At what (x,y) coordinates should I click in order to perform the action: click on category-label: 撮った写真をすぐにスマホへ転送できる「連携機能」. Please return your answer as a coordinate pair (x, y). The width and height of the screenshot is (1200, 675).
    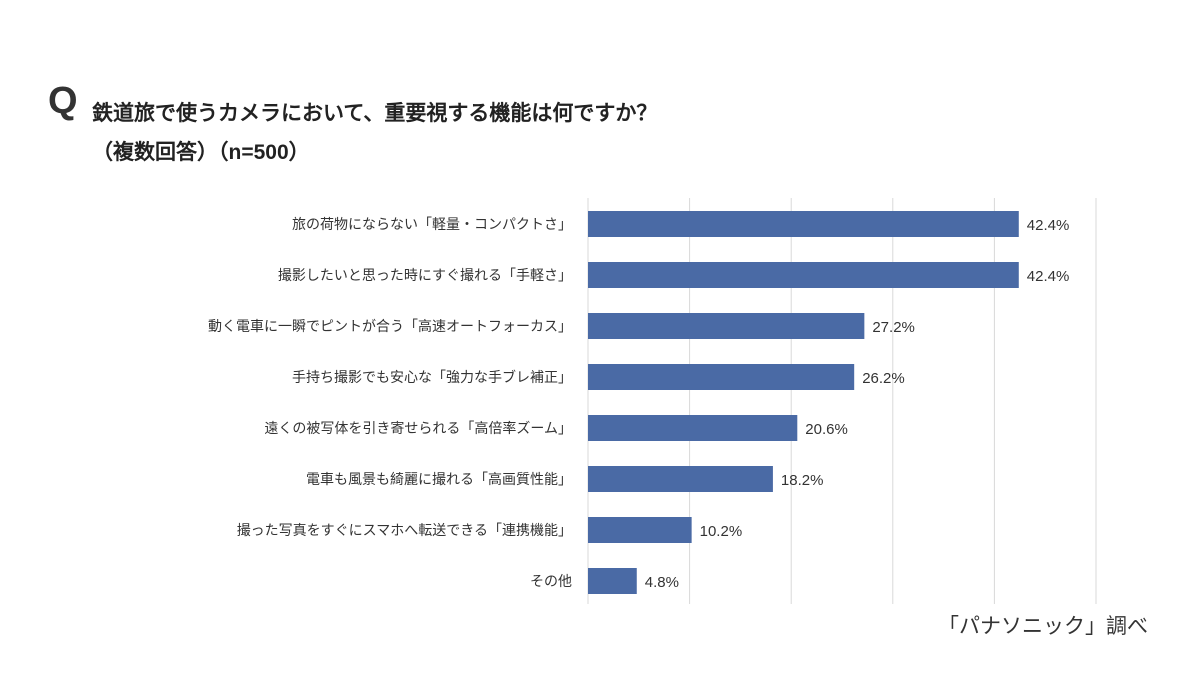
    Looking at the image, I should click on (404, 530).